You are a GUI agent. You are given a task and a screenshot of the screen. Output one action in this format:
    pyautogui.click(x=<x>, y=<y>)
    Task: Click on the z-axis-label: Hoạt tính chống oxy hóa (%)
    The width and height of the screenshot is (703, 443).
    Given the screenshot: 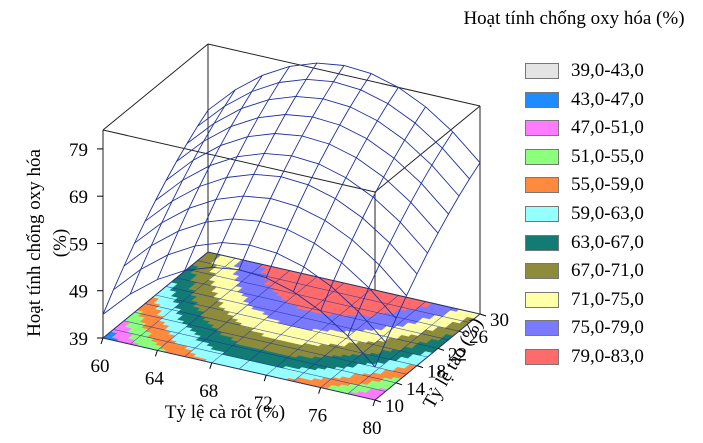 What is the action you would take?
    pyautogui.click(x=47, y=243)
    